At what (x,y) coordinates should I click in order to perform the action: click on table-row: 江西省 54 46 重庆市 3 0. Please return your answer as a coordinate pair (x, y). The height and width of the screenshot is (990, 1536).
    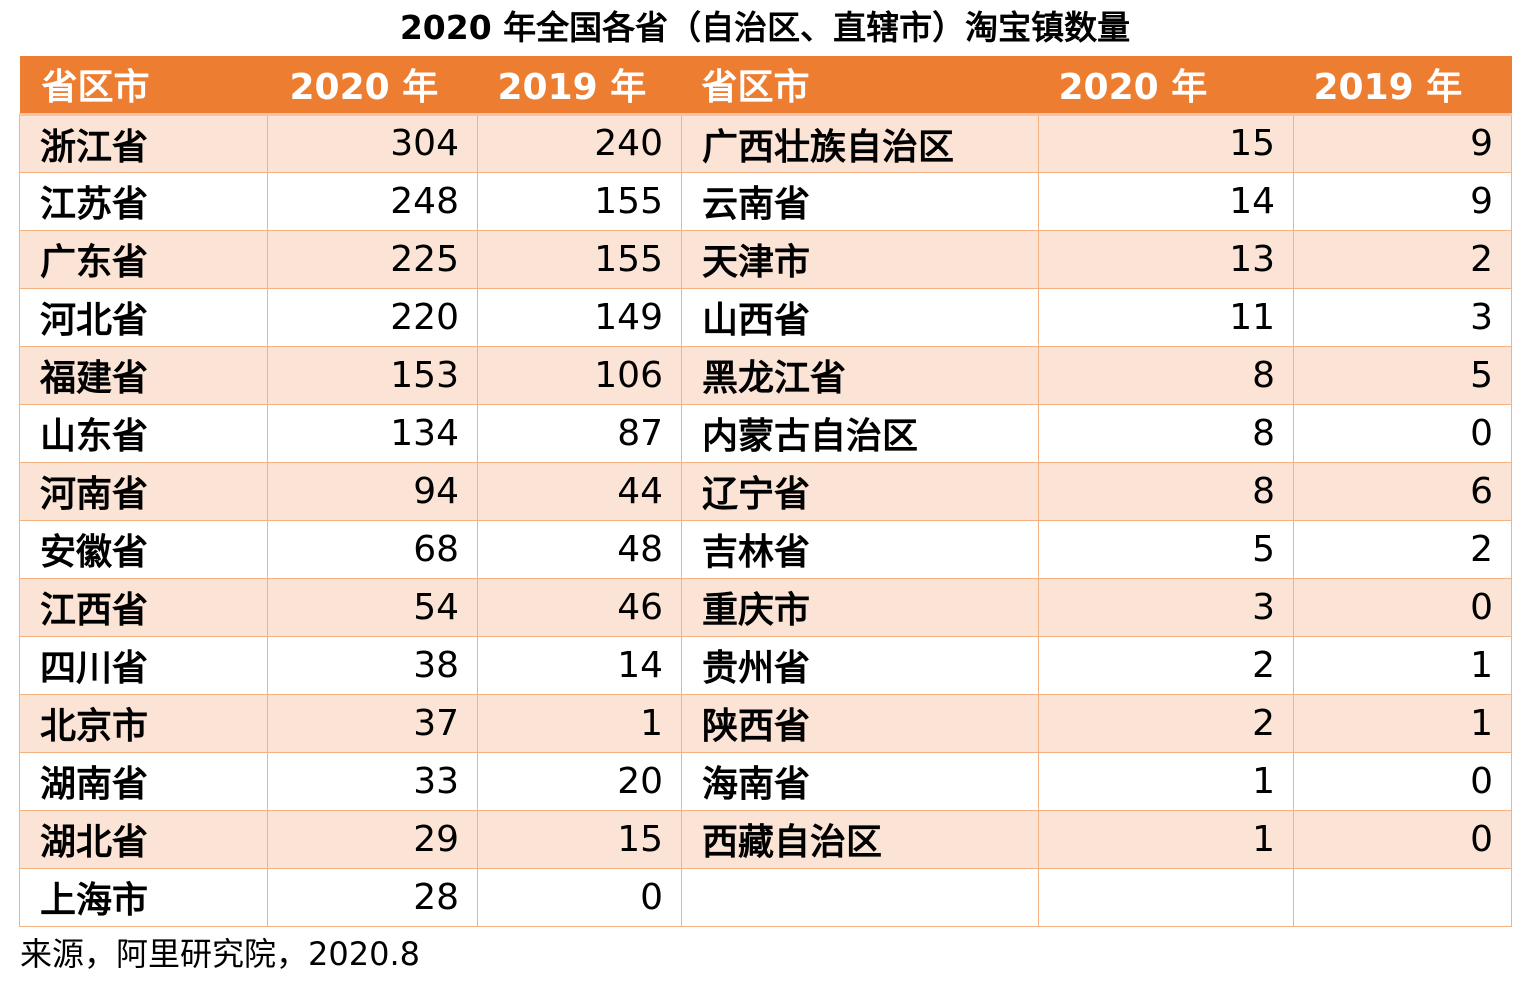
    Looking at the image, I should click on (765, 607).